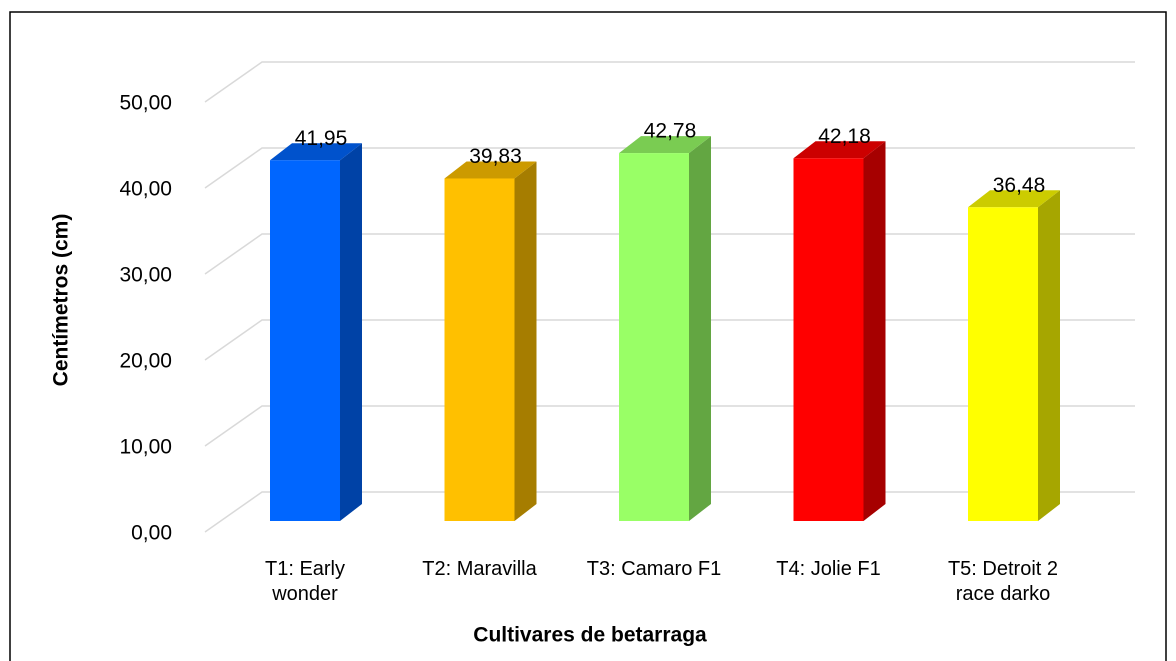 Image resolution: width=1176 pixels, height=661 pixels. What do you see at coordinates (145, 103) in the screenshot?
I see `y-tick-label: 50,00` at bounding box center [145, 103].